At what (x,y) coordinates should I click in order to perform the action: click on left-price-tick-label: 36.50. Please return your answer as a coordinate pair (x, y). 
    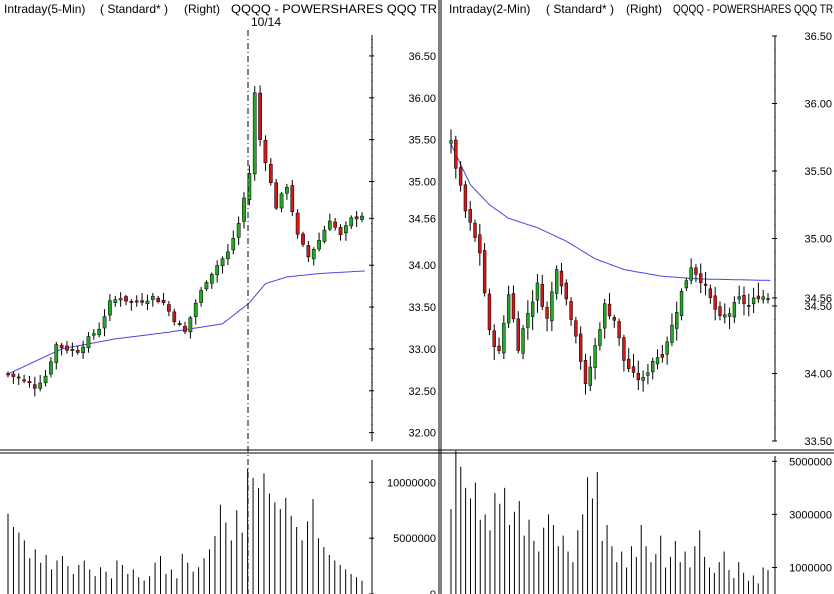
    Looking at the image, I should click on (422, 57).